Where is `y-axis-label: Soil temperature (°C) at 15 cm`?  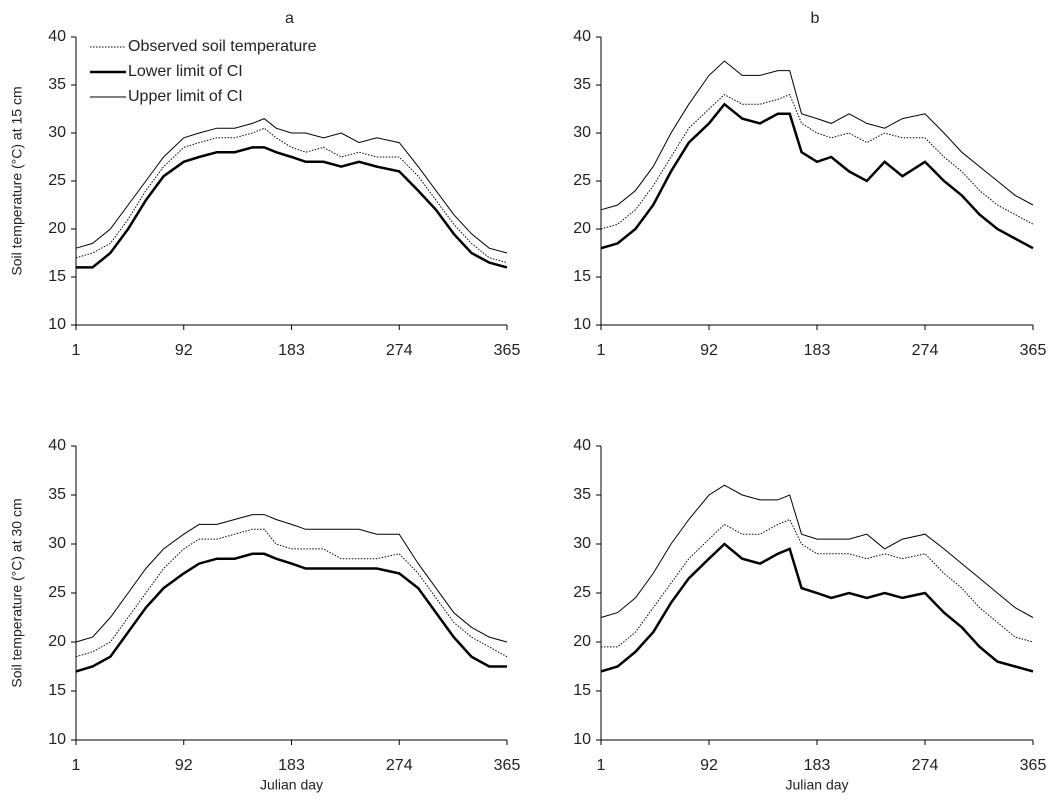 y-axis-label: Soil temperature (°C) at 15 cm is located at coordinates (17, 180).